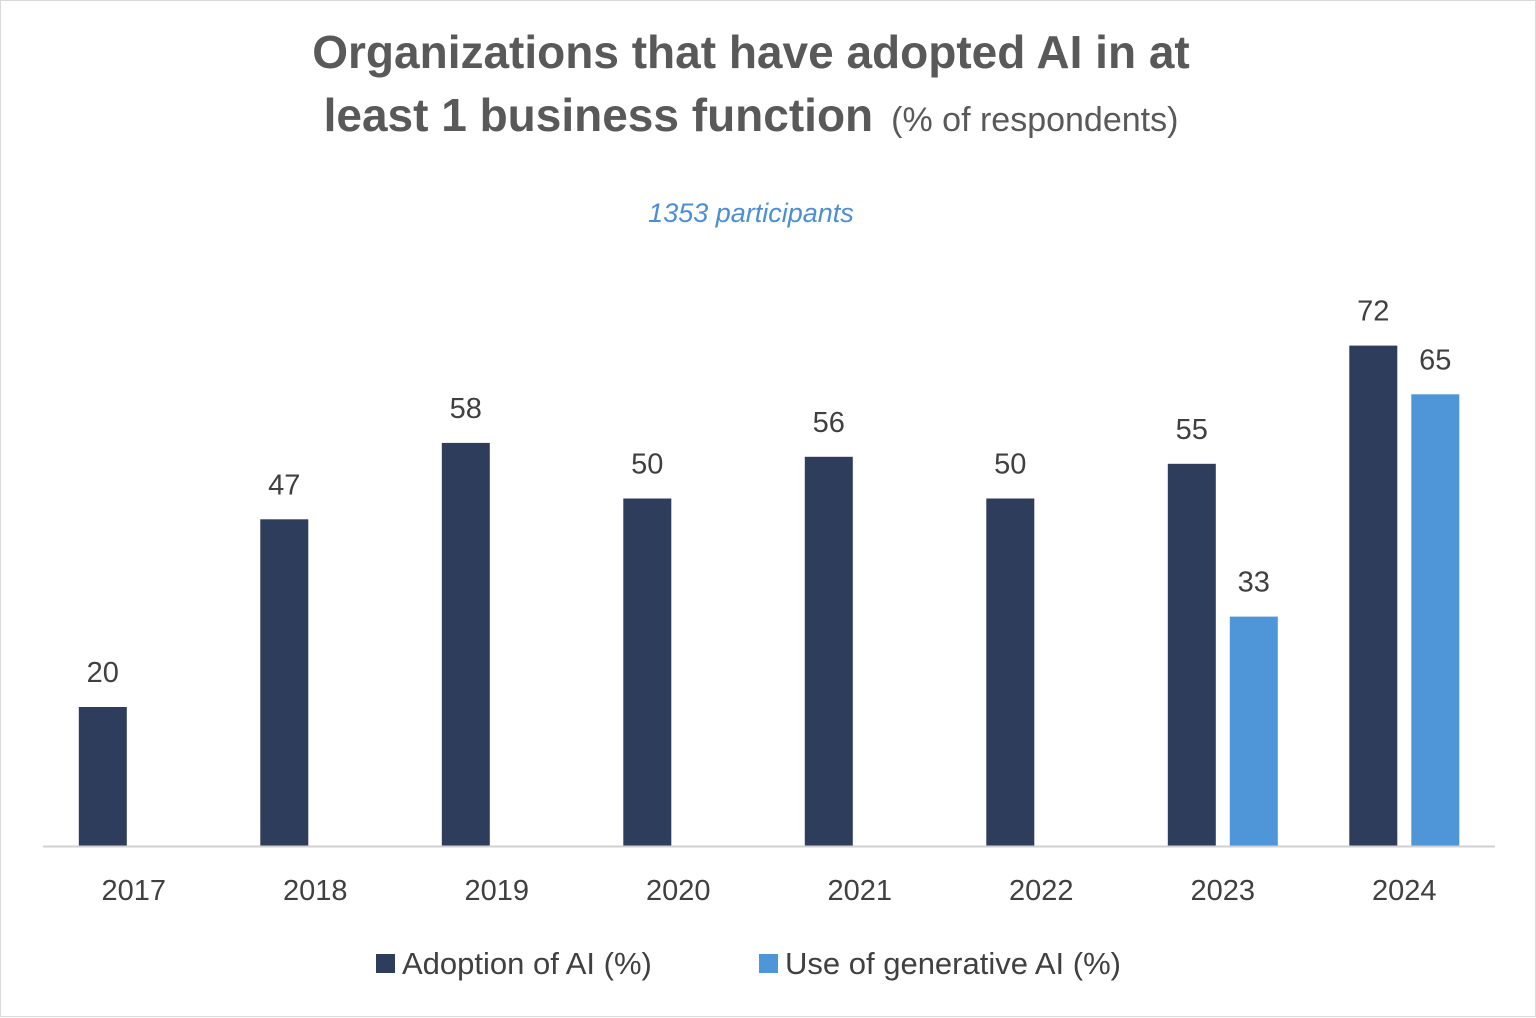  Describe the element at coordinates (678, 891) in the screenshot. I see `x-tick-label-2020: 2020` at that location.